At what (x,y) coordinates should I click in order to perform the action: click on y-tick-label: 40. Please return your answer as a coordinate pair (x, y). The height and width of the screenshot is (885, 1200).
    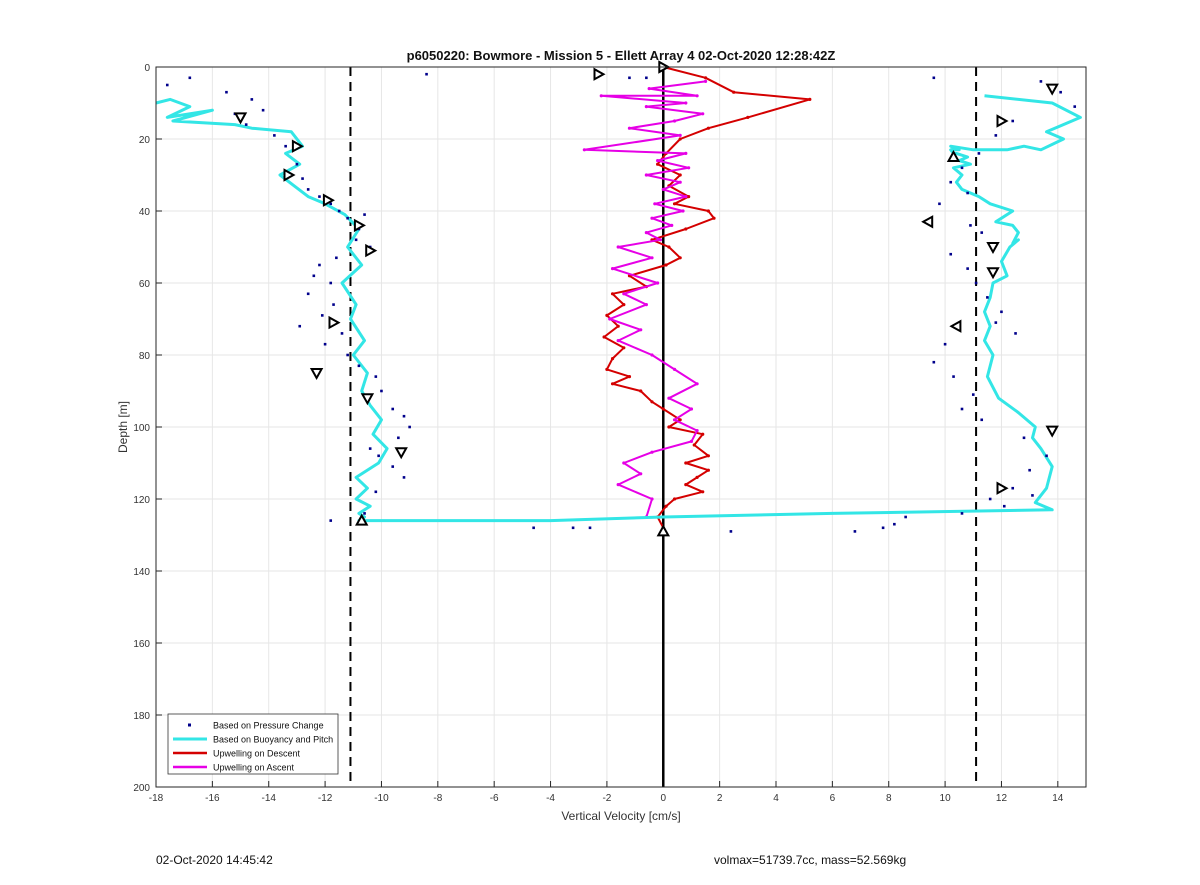
    Looking at the image, I should click on (145, 212).